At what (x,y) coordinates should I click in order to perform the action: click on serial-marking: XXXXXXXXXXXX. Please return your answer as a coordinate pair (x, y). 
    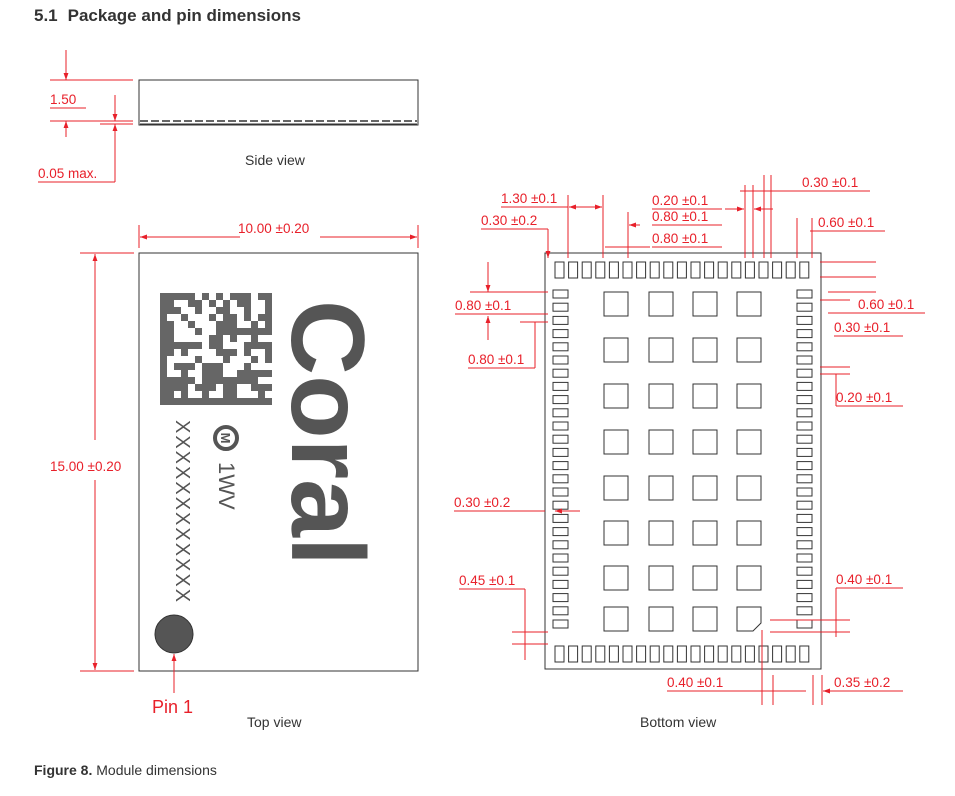
    Looking at the image, I should click on (182, 512).